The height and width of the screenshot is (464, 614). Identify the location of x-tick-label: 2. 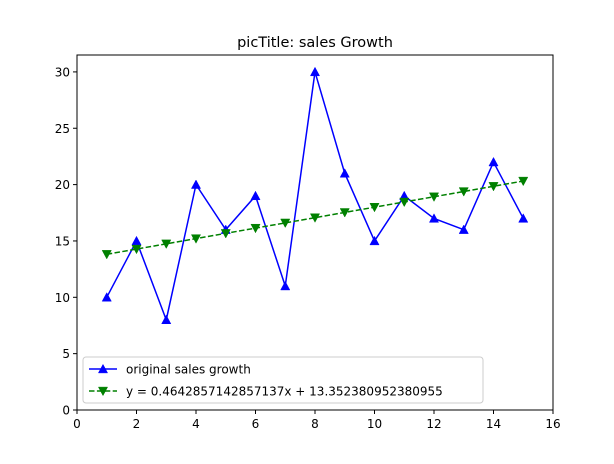
(137, 424).